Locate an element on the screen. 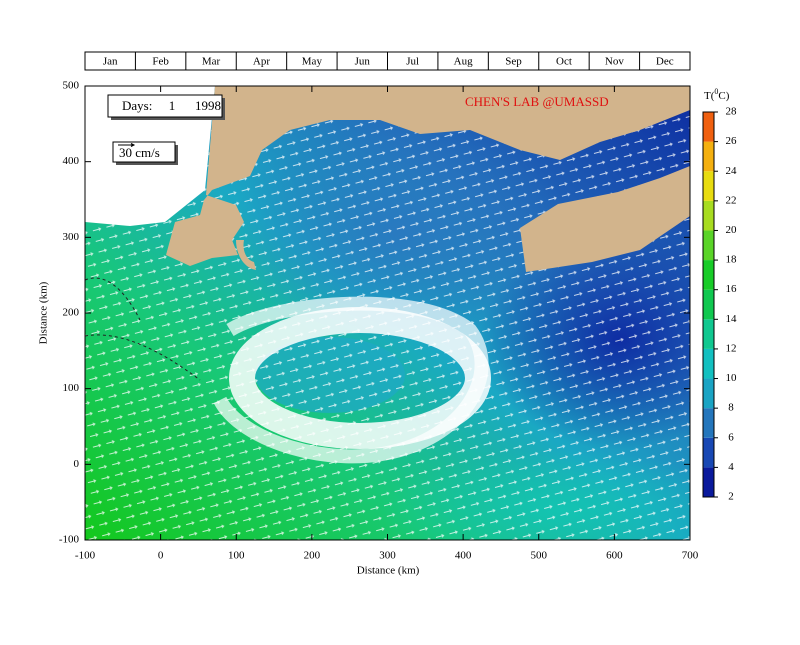  year: 1998 is located at coordinates (208, 105).